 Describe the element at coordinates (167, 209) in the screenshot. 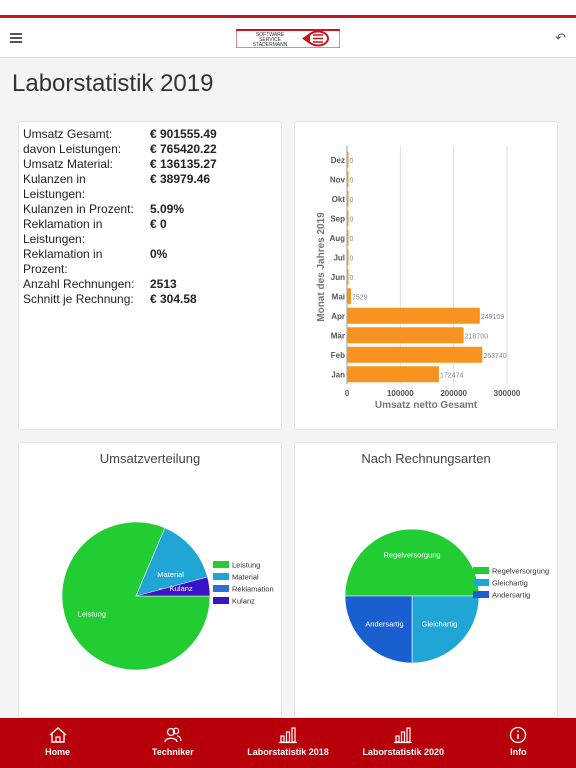

I see `stat-value: 5.09%` at that location.